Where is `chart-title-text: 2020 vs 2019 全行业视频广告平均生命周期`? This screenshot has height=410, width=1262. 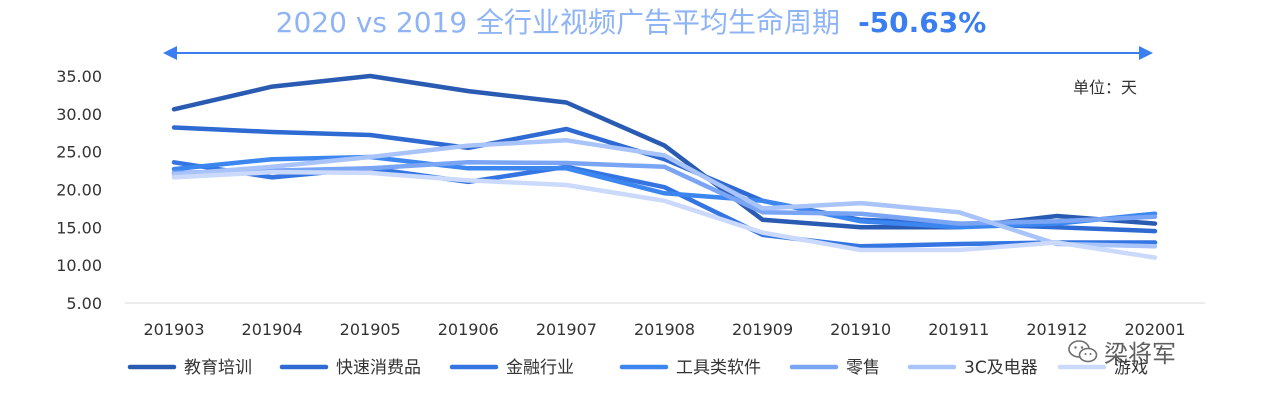 chart-title-text: 2020 vs 2019 全行业视频广告平均生命周期 is located at coordinates (558, 22).